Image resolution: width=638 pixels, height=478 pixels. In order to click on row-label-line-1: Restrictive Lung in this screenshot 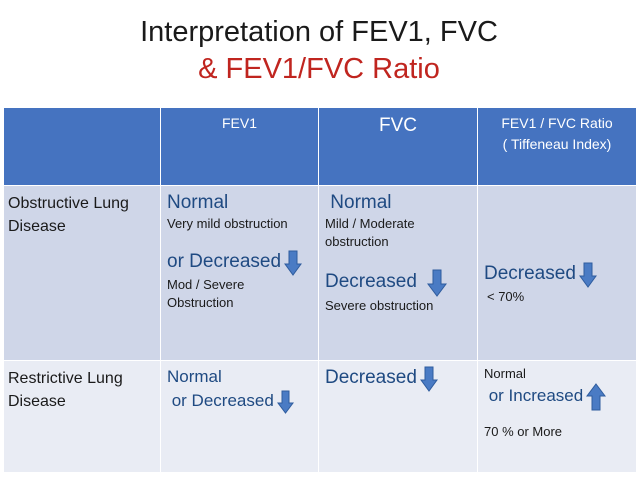, I will do `click(65, 378)`.